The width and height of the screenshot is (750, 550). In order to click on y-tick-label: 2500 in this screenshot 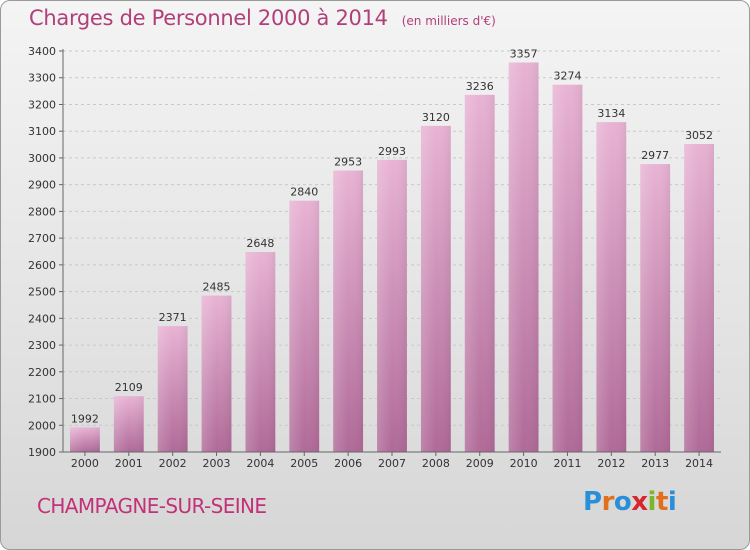, I will do `click(42, 292)`.